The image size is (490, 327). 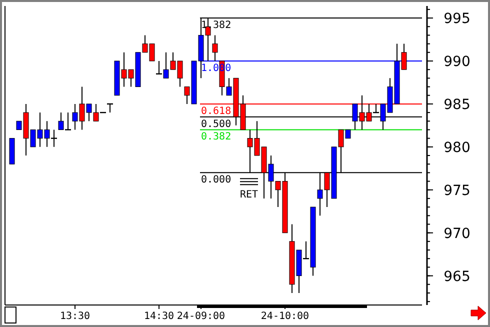 What do you see at coordinates (457, 19) in the screenshot?
I see `y-tick-label: 995` at bounding box center [457, 19].